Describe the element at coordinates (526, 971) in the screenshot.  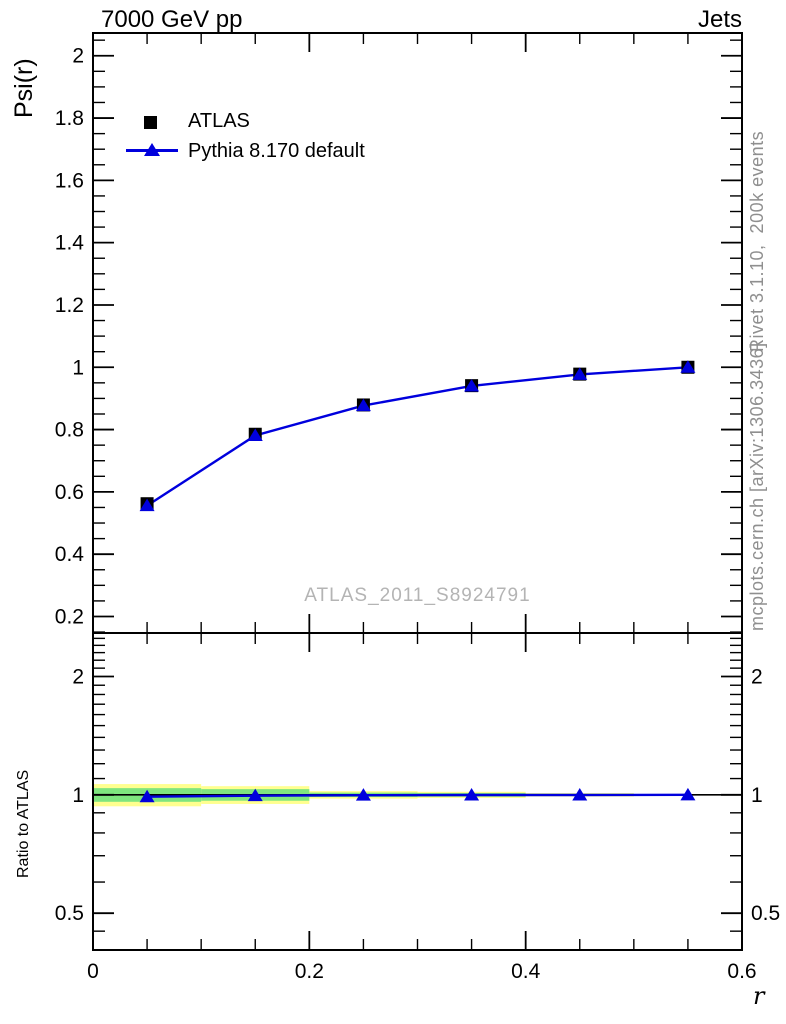
I see `x-tick-label: 0.4` at that location.